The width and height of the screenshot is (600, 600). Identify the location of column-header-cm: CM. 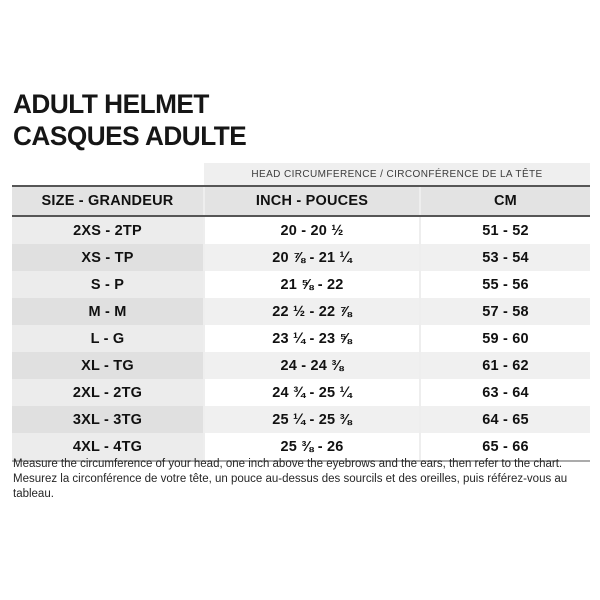
(504, 201).